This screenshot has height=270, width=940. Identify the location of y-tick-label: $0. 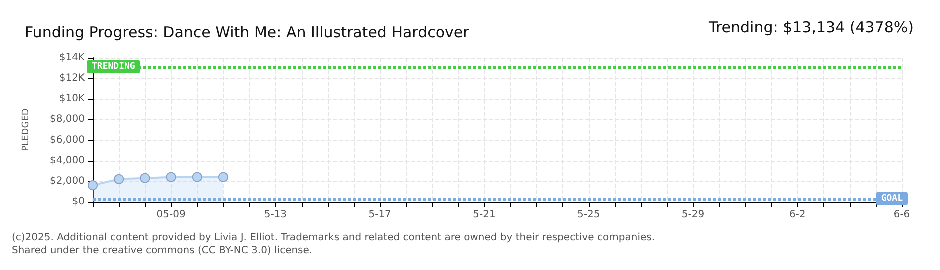
(78, 202).